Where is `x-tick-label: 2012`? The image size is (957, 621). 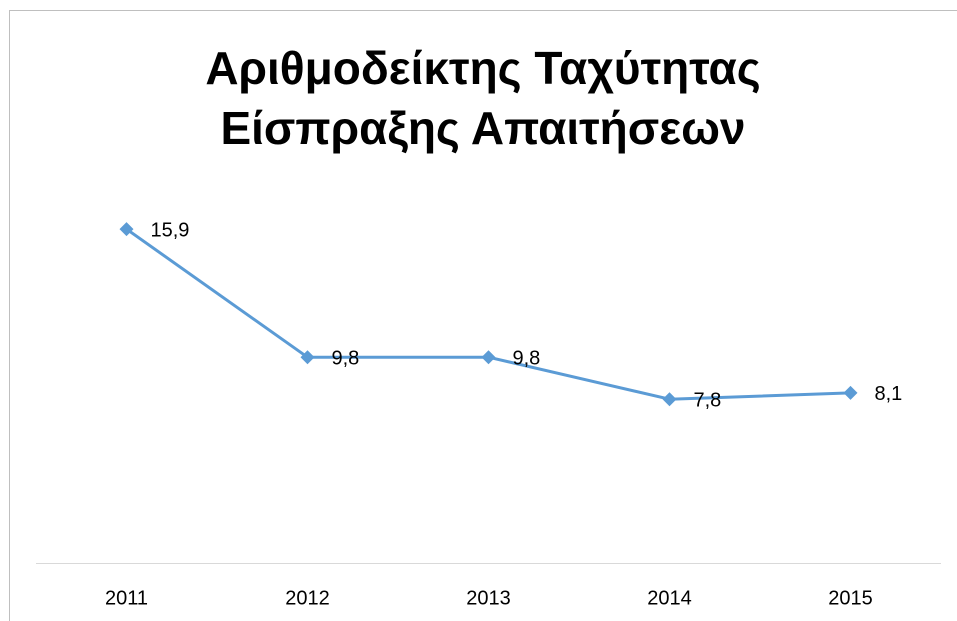
x-tick-label: 2012 is located at coordinates (307, 598).